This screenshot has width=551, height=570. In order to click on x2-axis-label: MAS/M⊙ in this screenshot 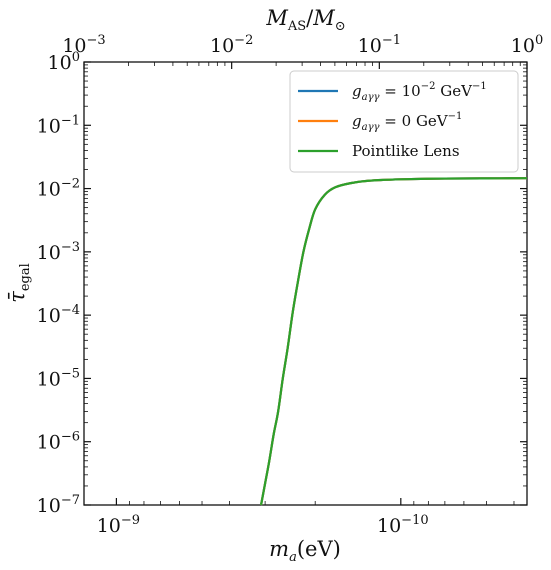, I will do `click(305, 20)`.